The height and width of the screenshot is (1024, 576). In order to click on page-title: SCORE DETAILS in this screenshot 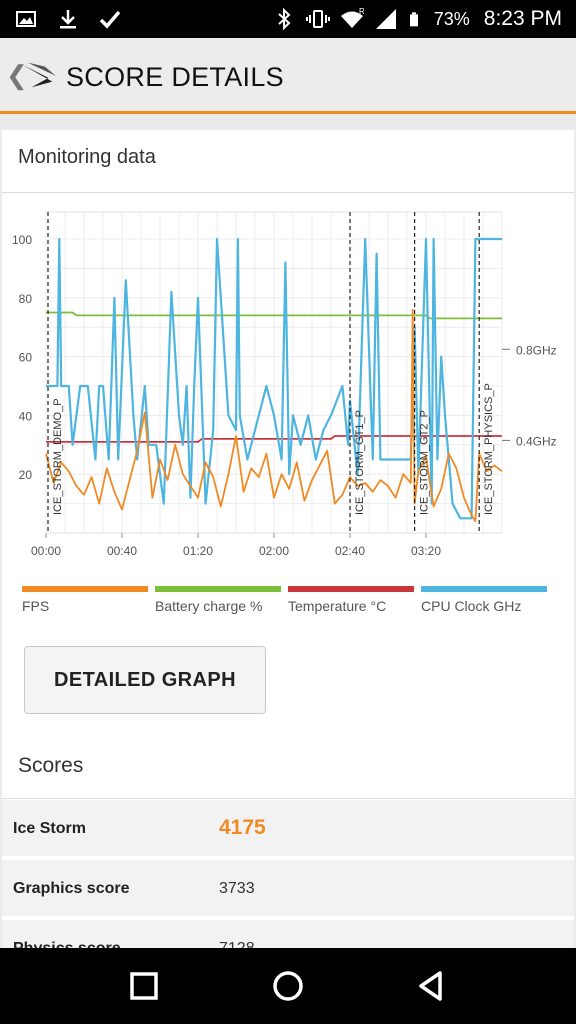, I will do `click(175, 77)`.